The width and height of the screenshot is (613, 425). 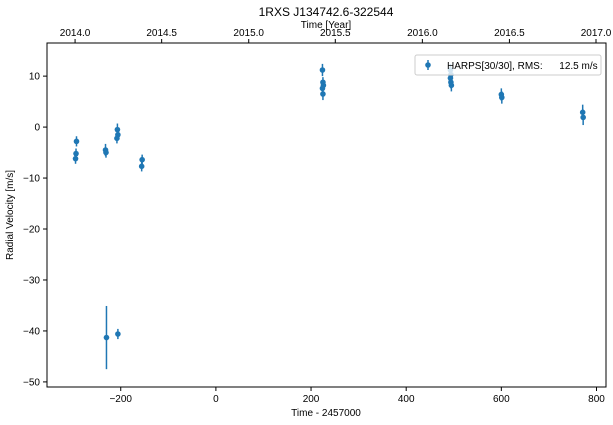 What do you see at coordinates (326, 413) in the screenshot?
I see `x-axis-label: Time - 2457000` at bounding box center [326, 413].